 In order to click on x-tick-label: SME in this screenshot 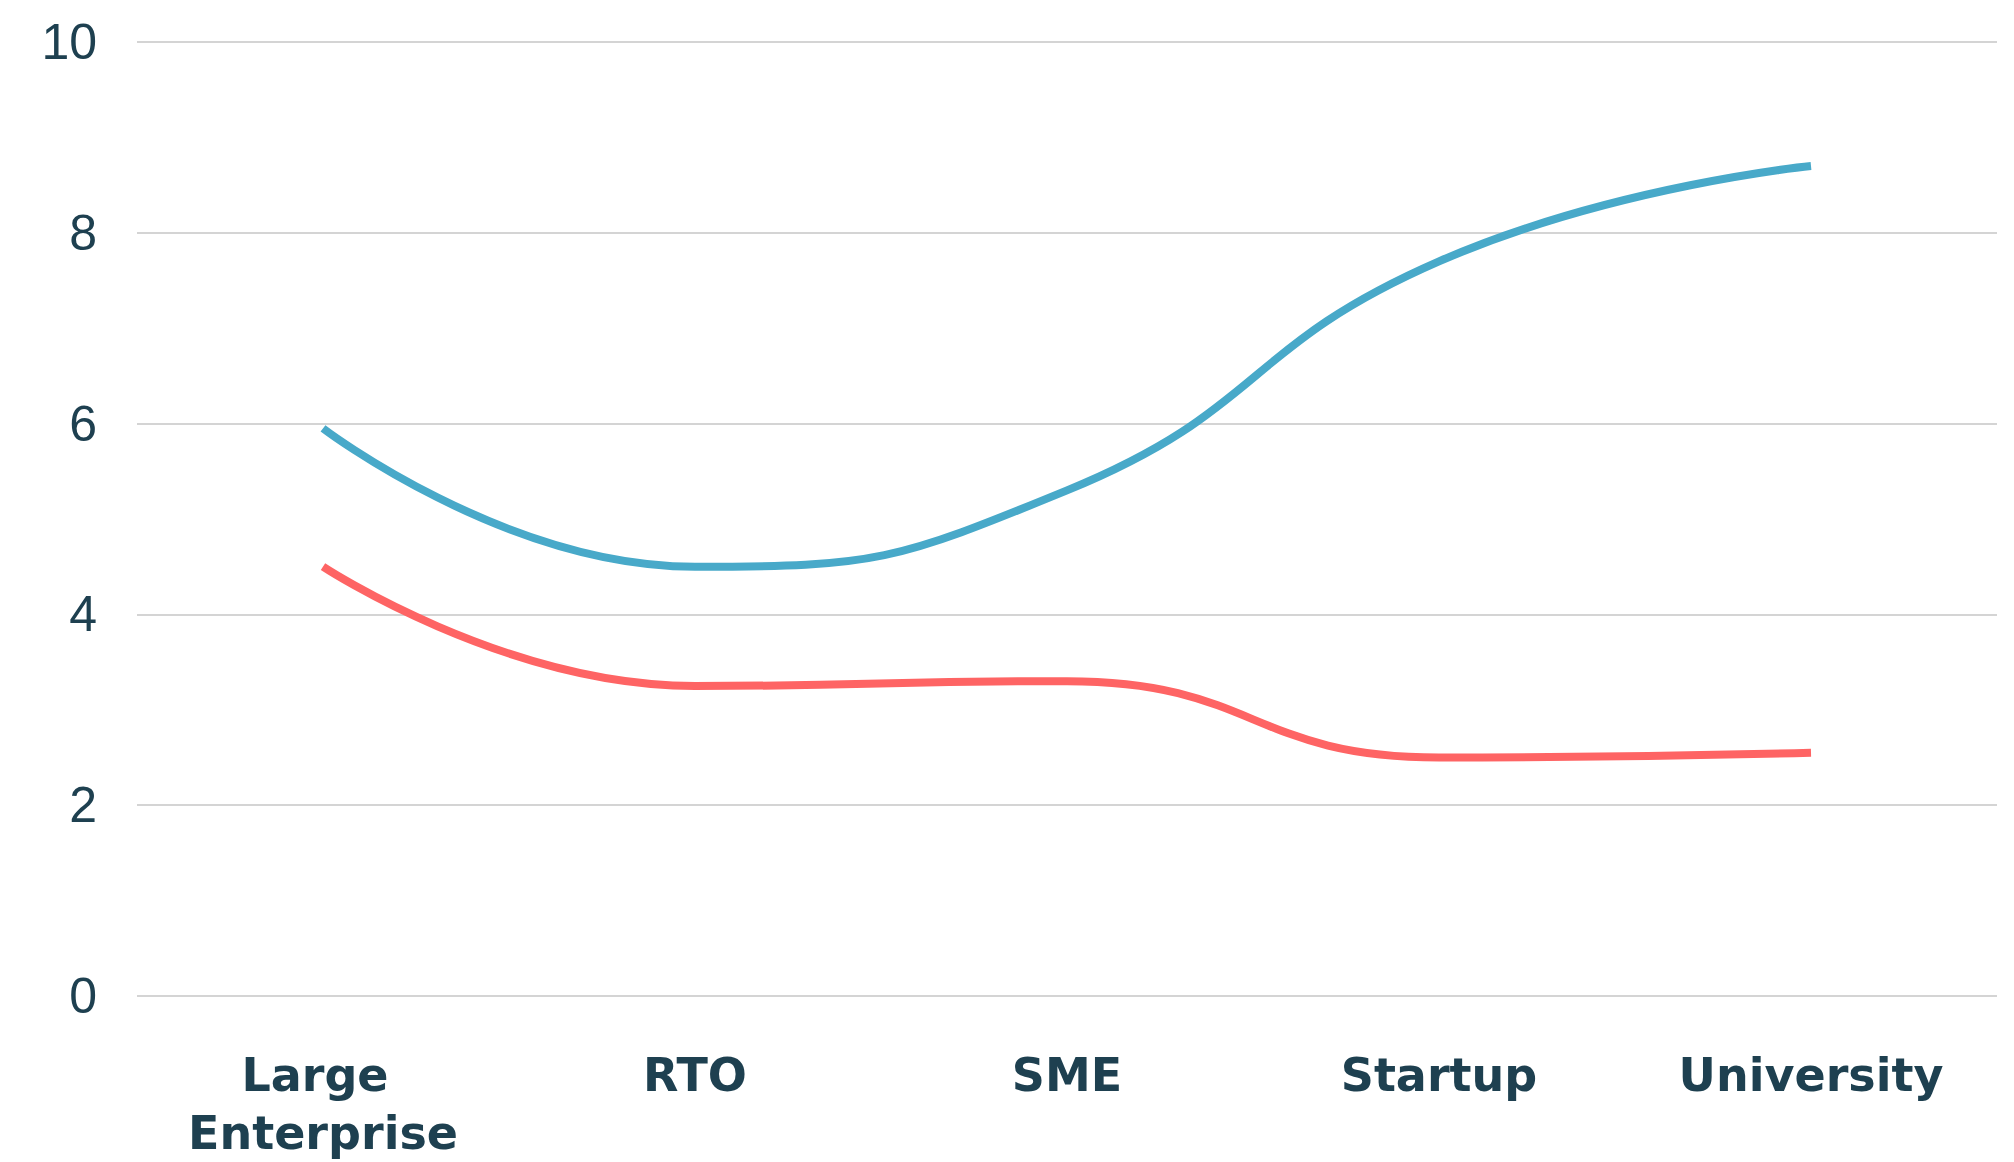, I will do `click(1067, 1075)`.